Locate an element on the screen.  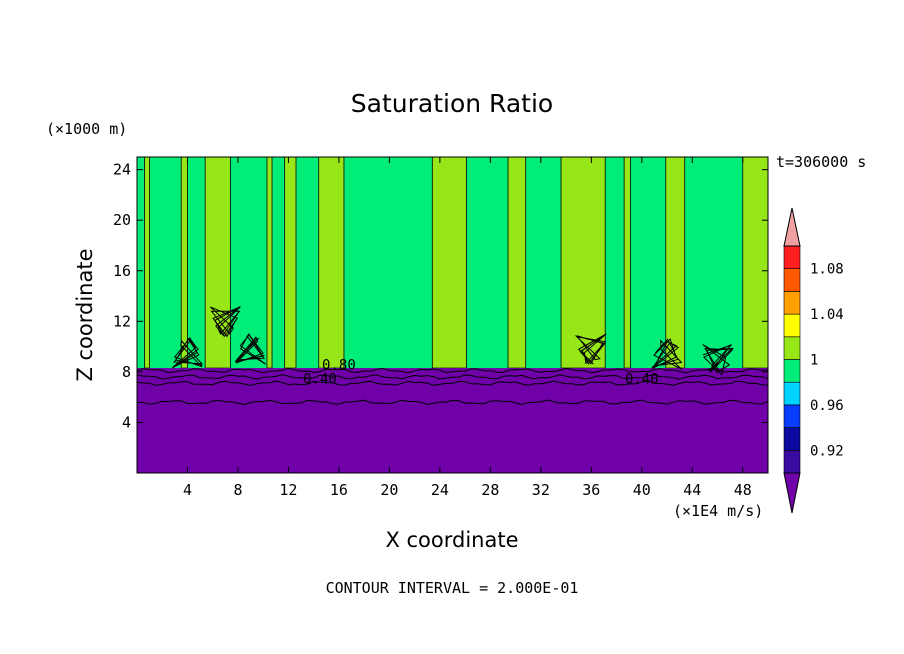
x-tick-label-48: 48 is located at coordinates (743, 490).